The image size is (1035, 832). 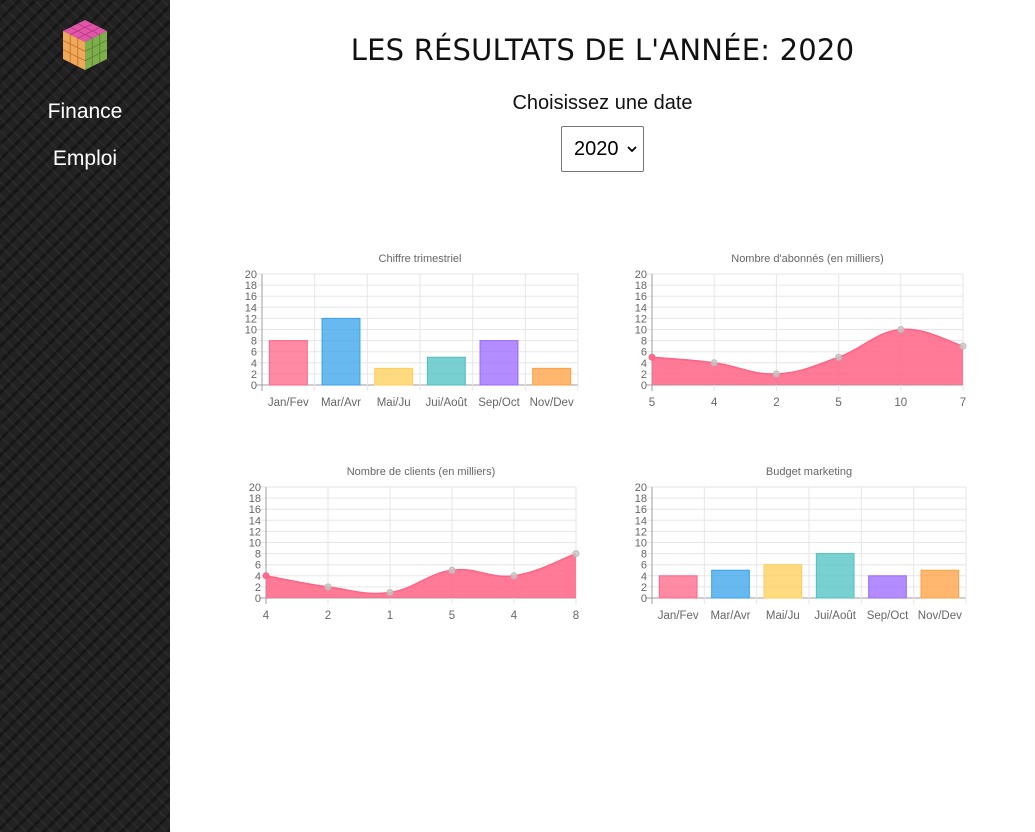 I want to click on sidebar-item-emploi: Emploi, so click(x=85, y=158).